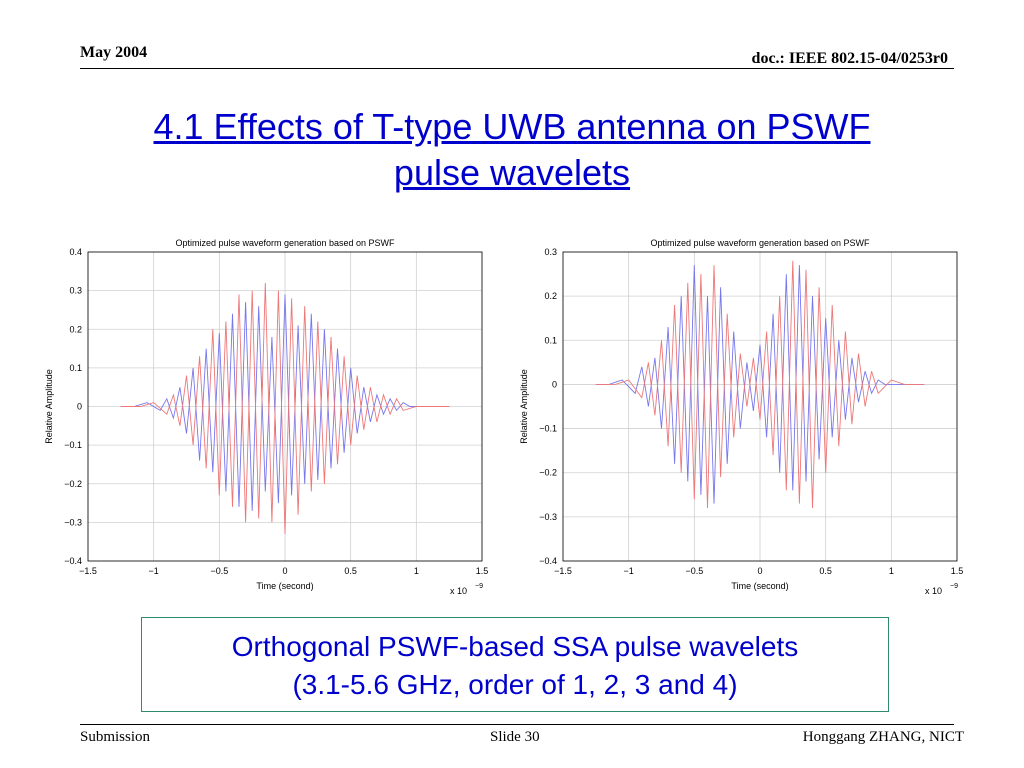 The image size is (1024, 768). Describe the element at coordinates (517, 68) in the screenshot. I see `header-divider` at that location.